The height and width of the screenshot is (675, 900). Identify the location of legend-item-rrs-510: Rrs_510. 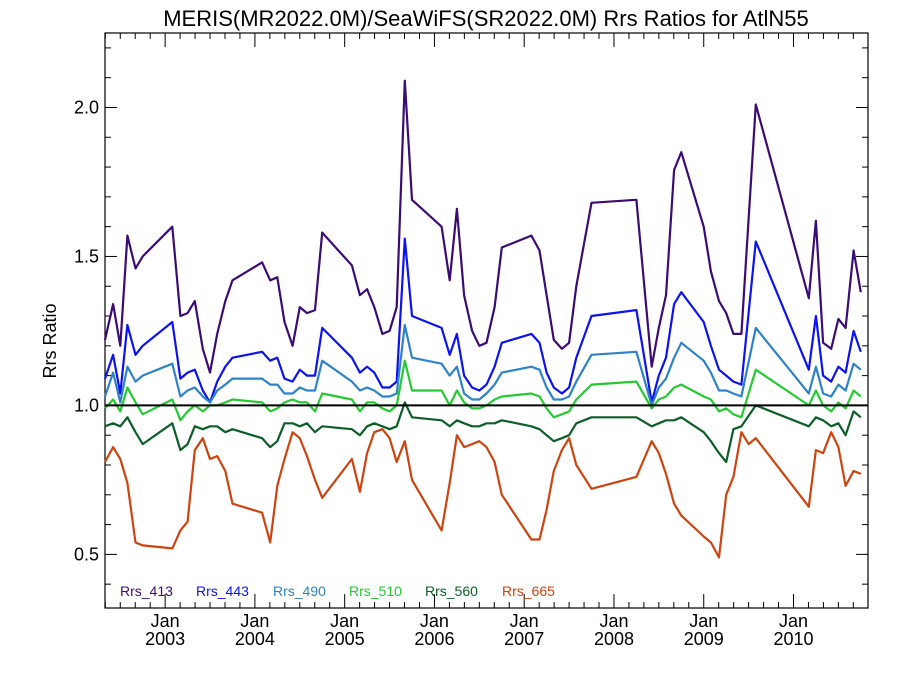
(375, 591).